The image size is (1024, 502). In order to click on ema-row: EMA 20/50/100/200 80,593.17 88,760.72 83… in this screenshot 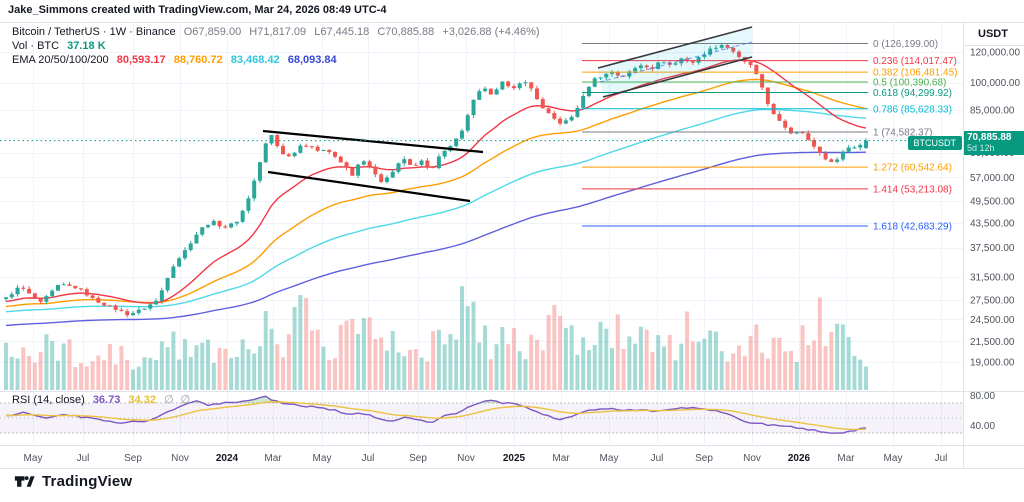, I will do `click(278, 60)`.